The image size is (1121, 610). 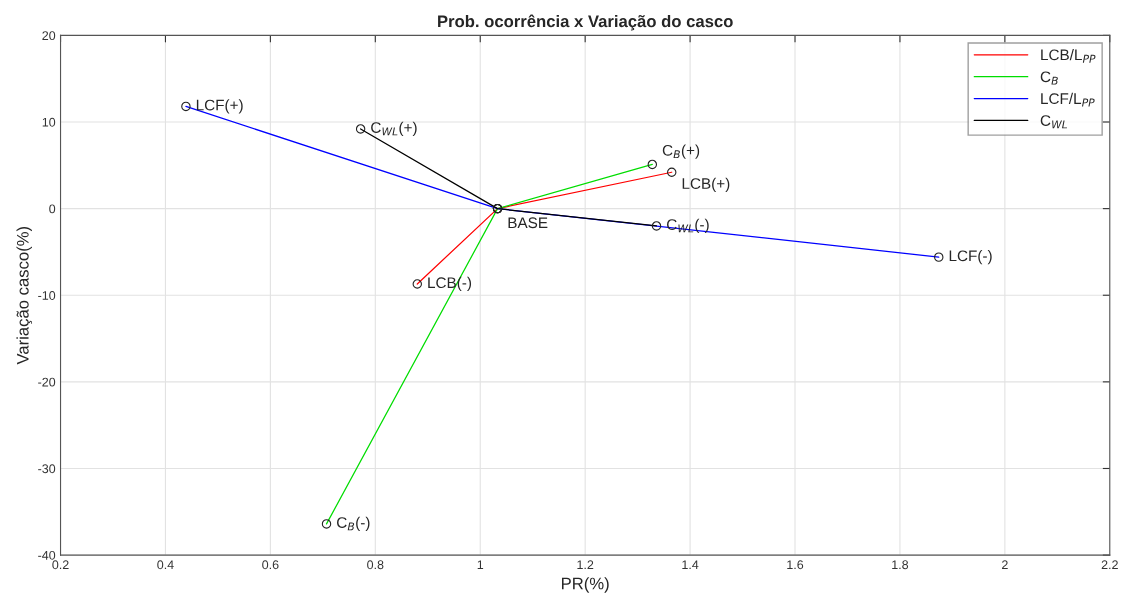 I want to click on x-tick-label: 1, so click(x=480, y=565).